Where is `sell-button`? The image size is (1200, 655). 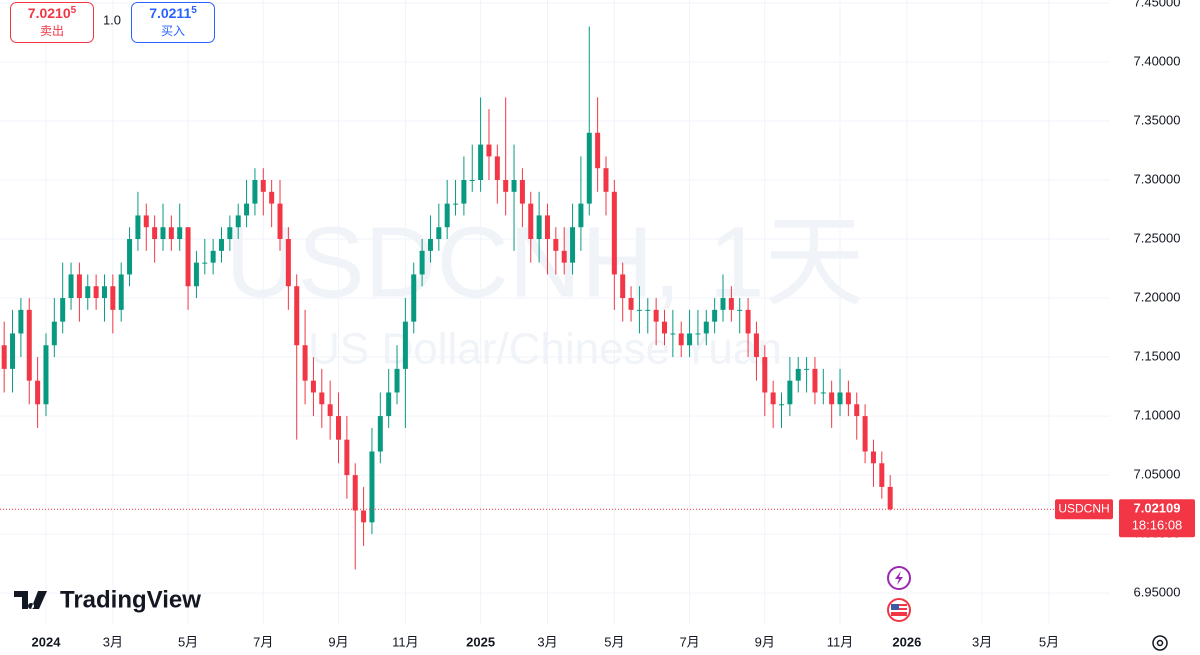
sell-button is located at coordinates (52, 22).